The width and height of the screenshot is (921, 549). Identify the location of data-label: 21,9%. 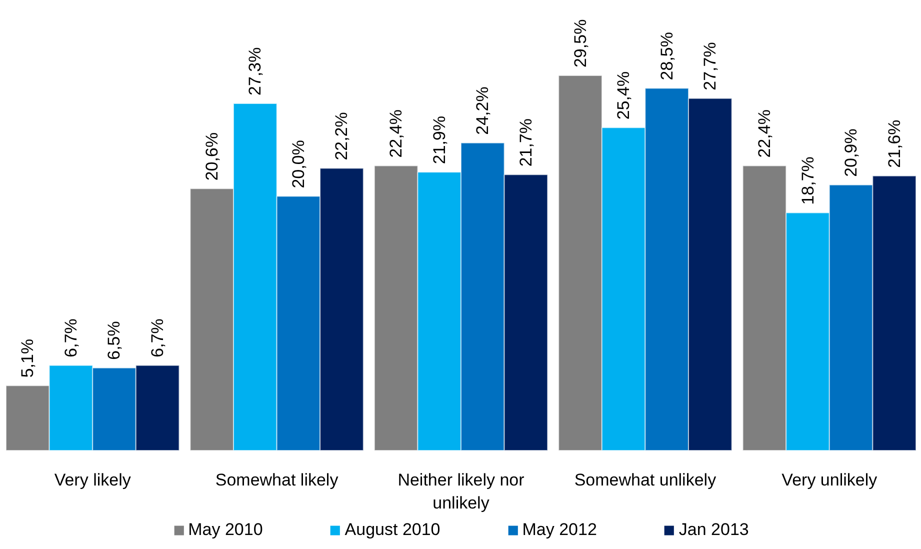
(439, 140).